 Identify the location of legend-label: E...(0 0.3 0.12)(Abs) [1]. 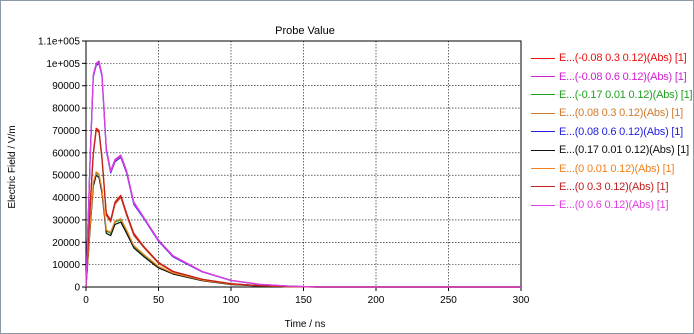
(614, 186).